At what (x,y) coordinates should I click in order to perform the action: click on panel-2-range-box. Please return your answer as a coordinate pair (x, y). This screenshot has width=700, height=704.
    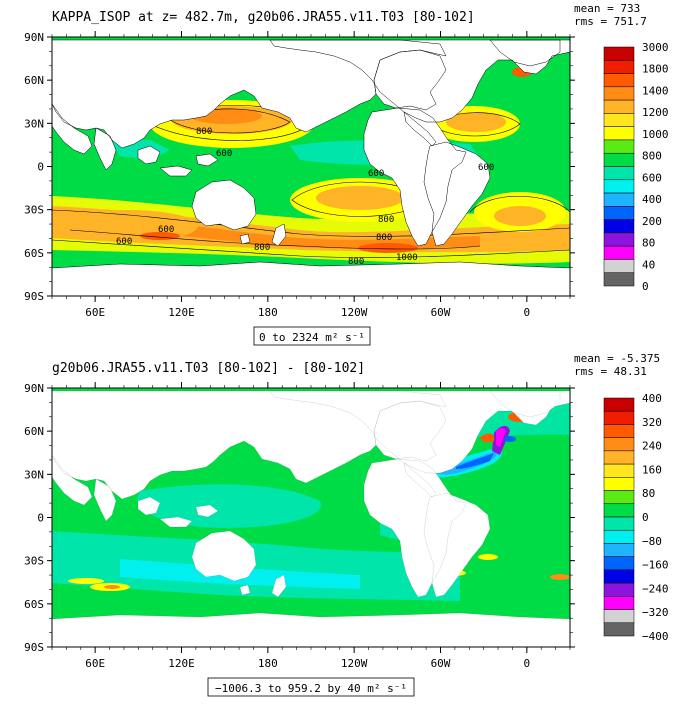
    Looking at the image, I should click on (311, 687).